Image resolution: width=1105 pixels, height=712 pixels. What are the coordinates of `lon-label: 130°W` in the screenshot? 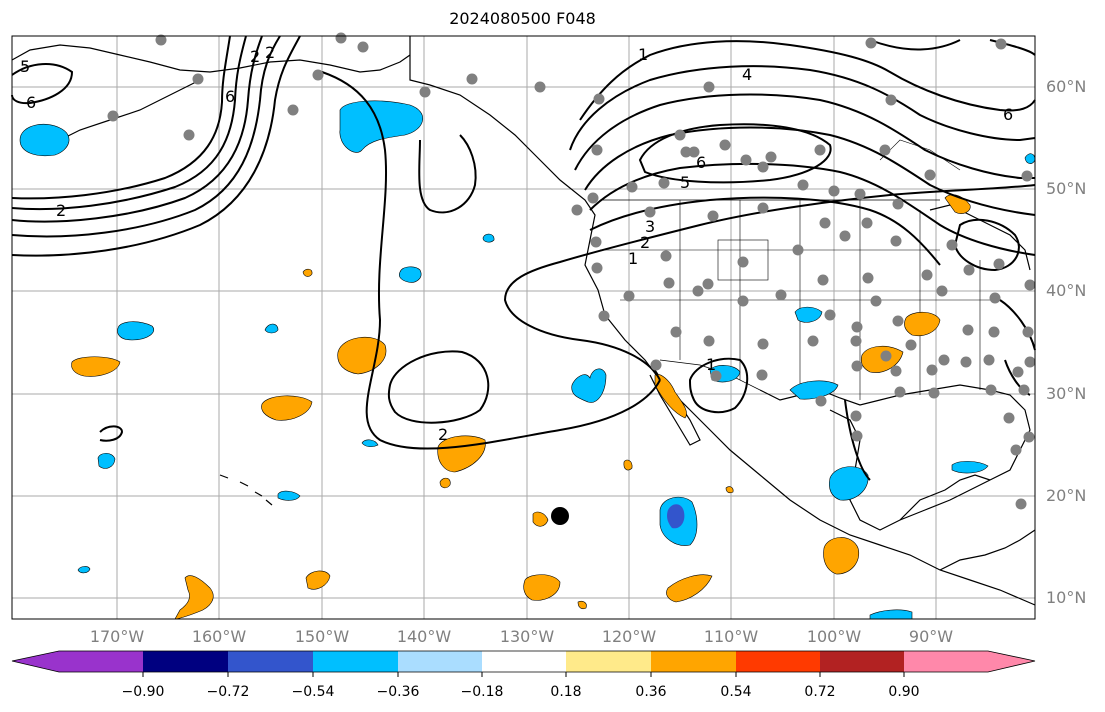 It's located at (527, 636).